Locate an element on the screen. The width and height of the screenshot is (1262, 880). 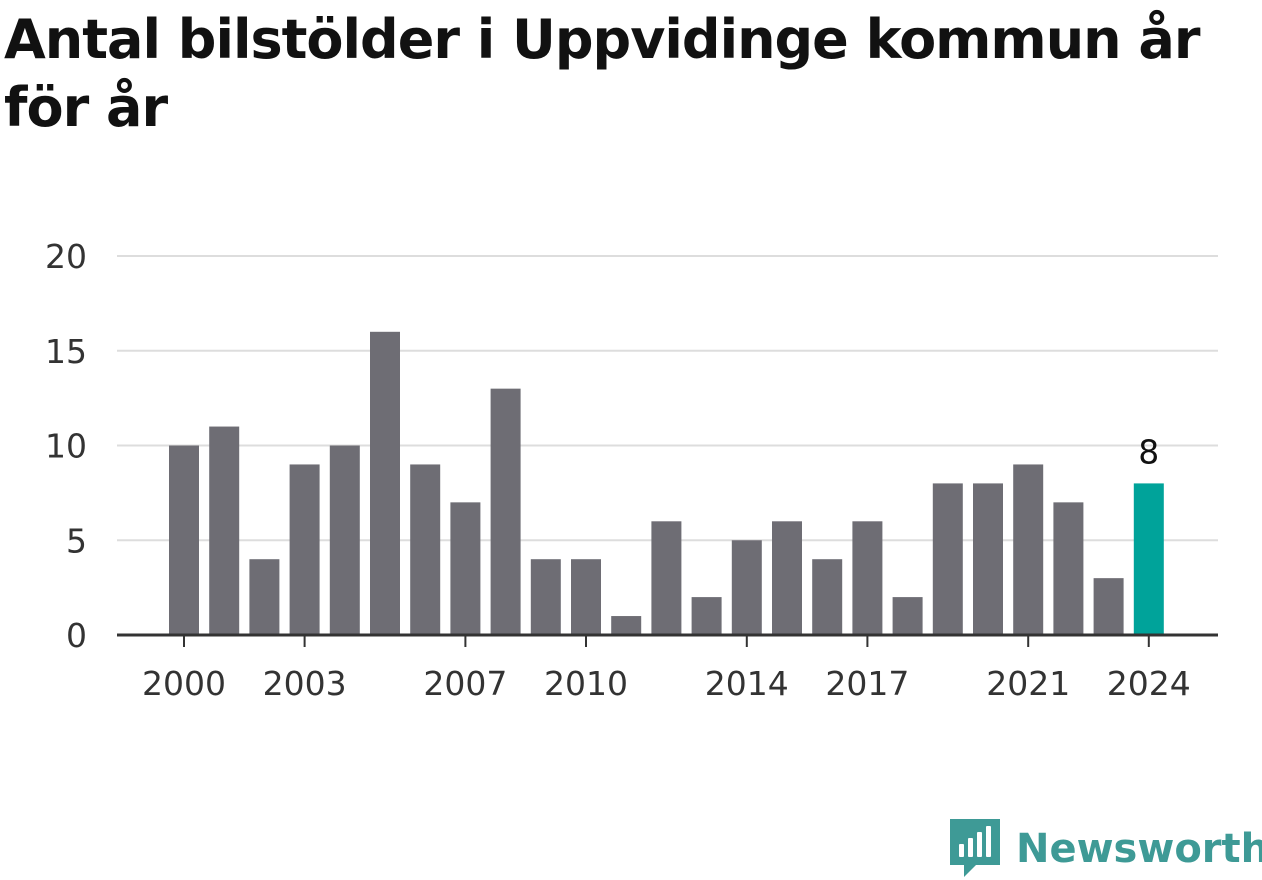
y-tick-label: 20 is located at coordinates (66, 256).